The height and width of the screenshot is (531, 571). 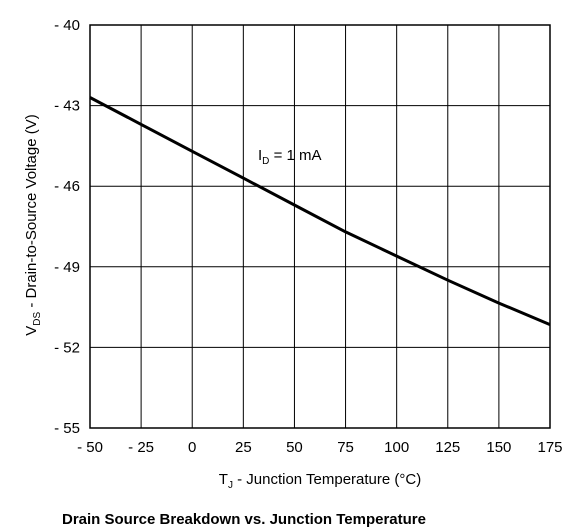 I want to click on y-tick-label: - 55, so click(x=67, y=428).